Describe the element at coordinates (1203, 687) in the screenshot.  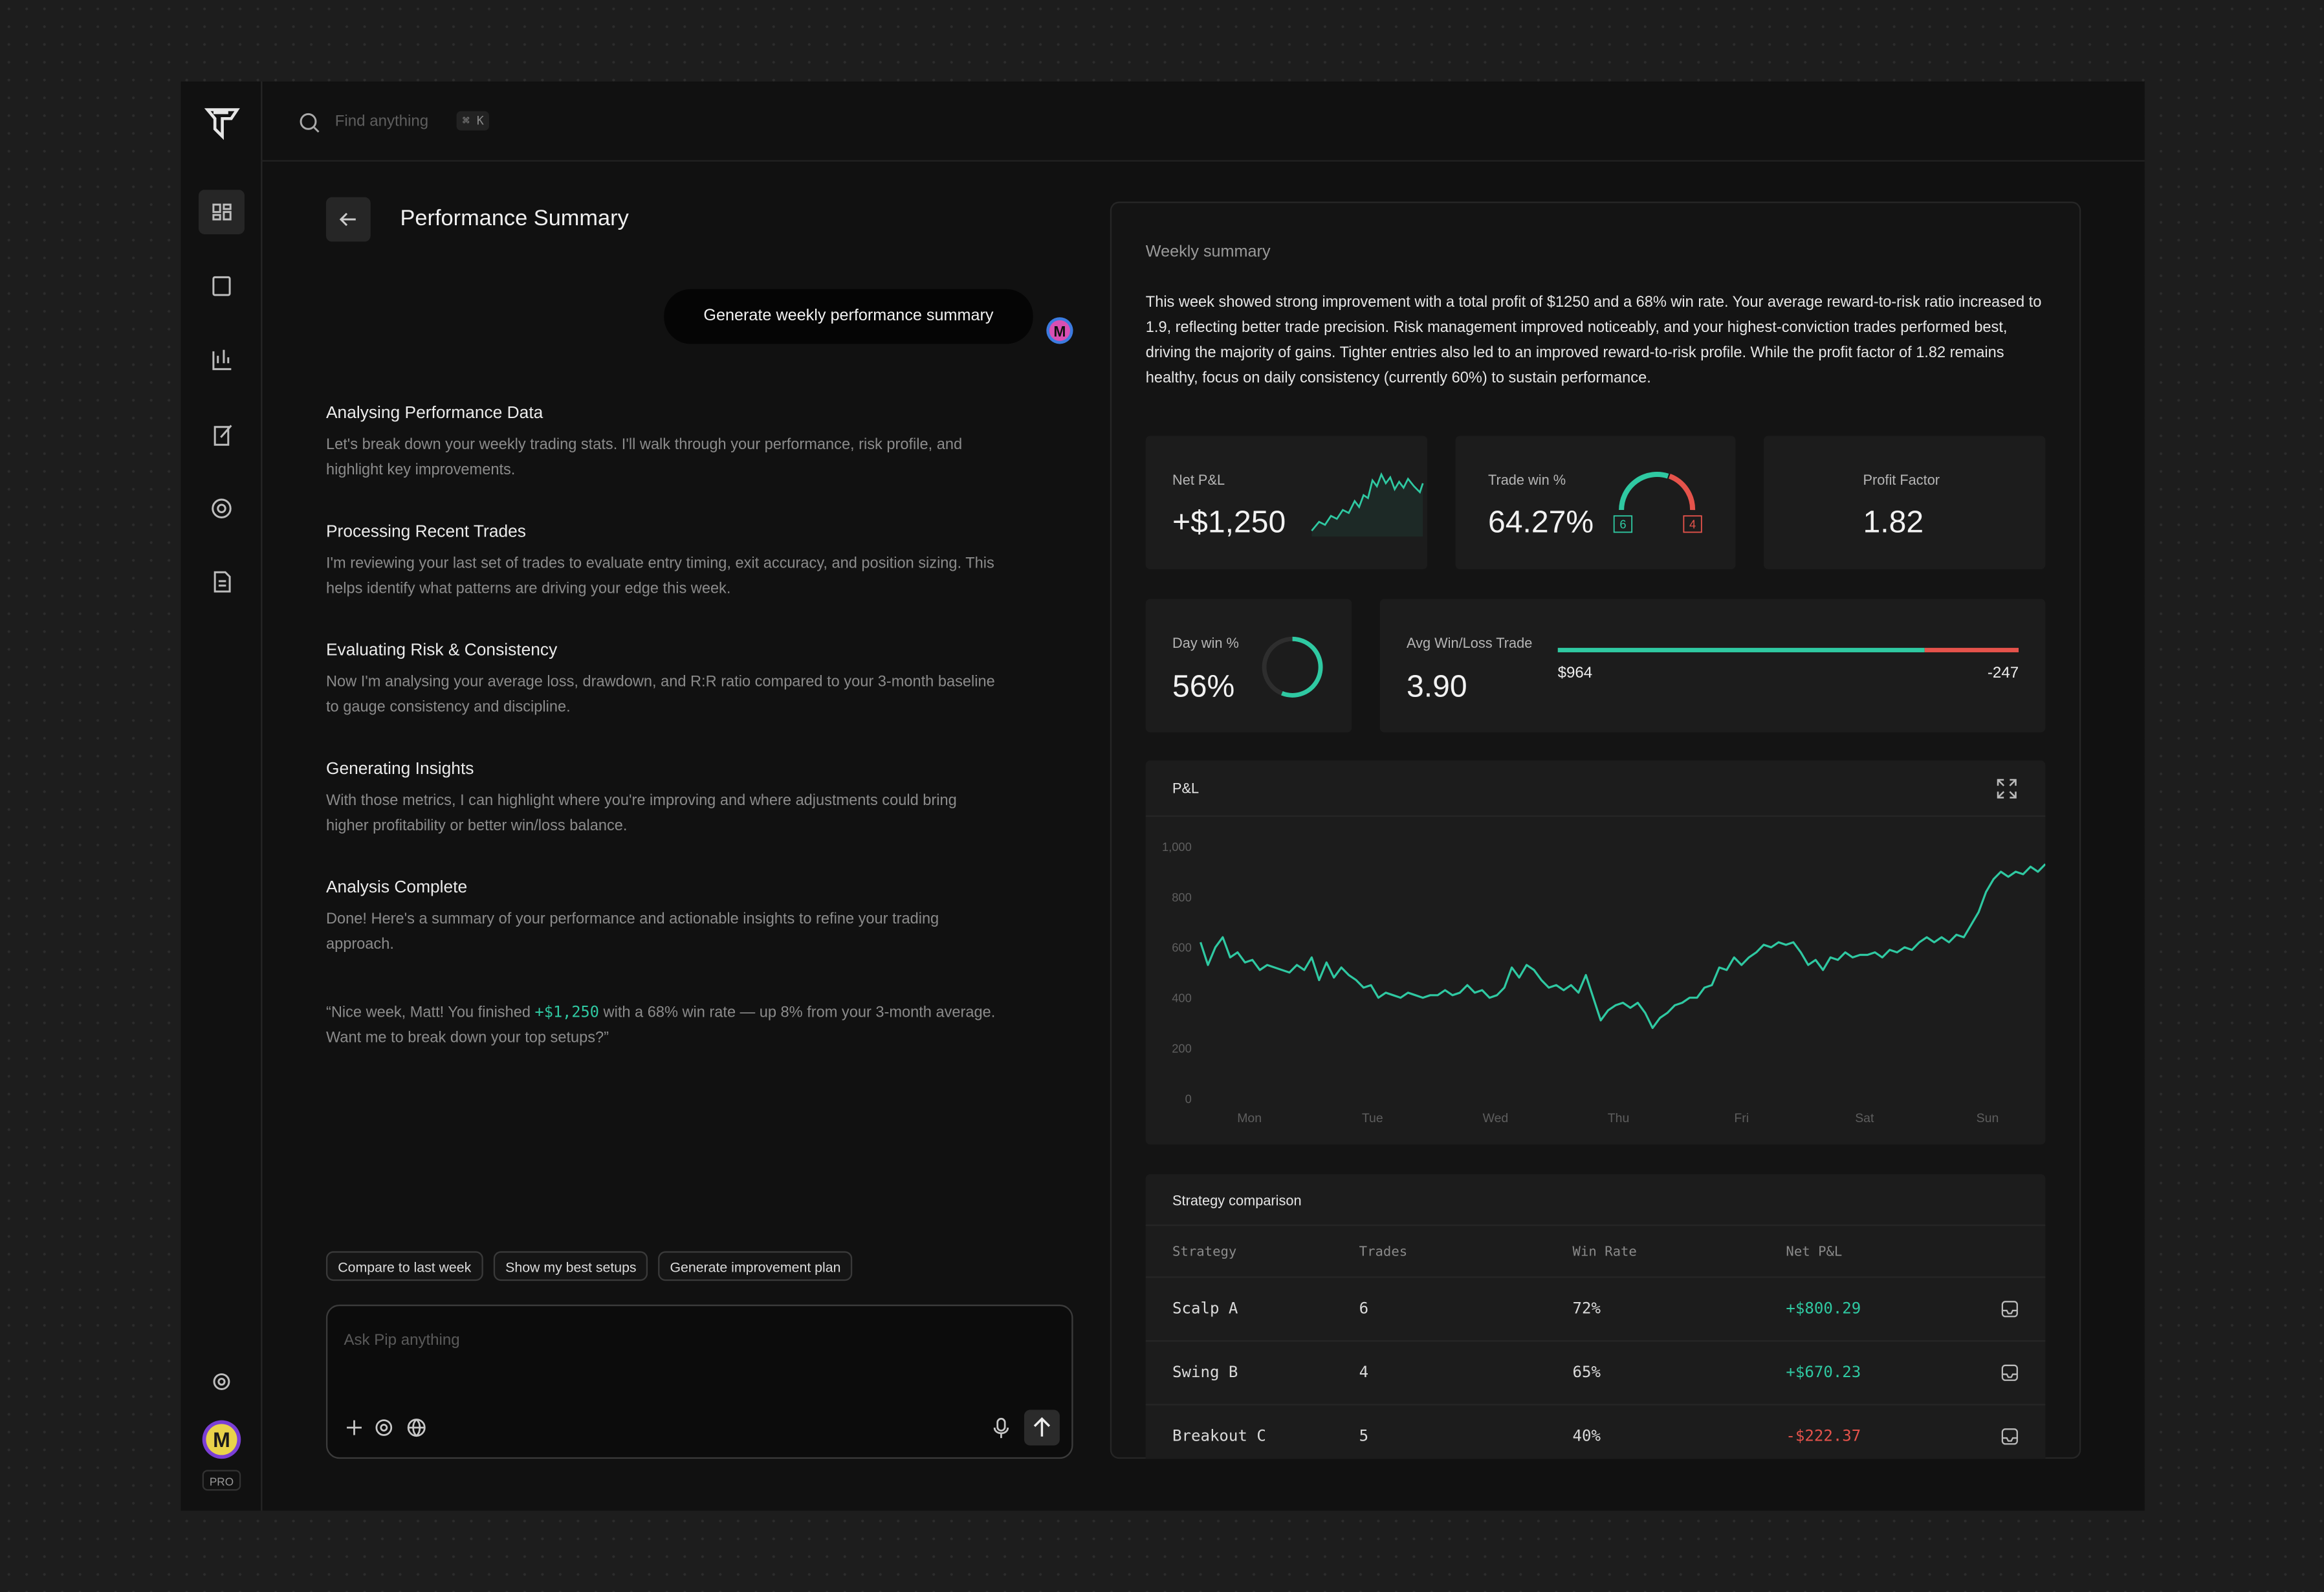
I see `metric-value: 56%` at that location.